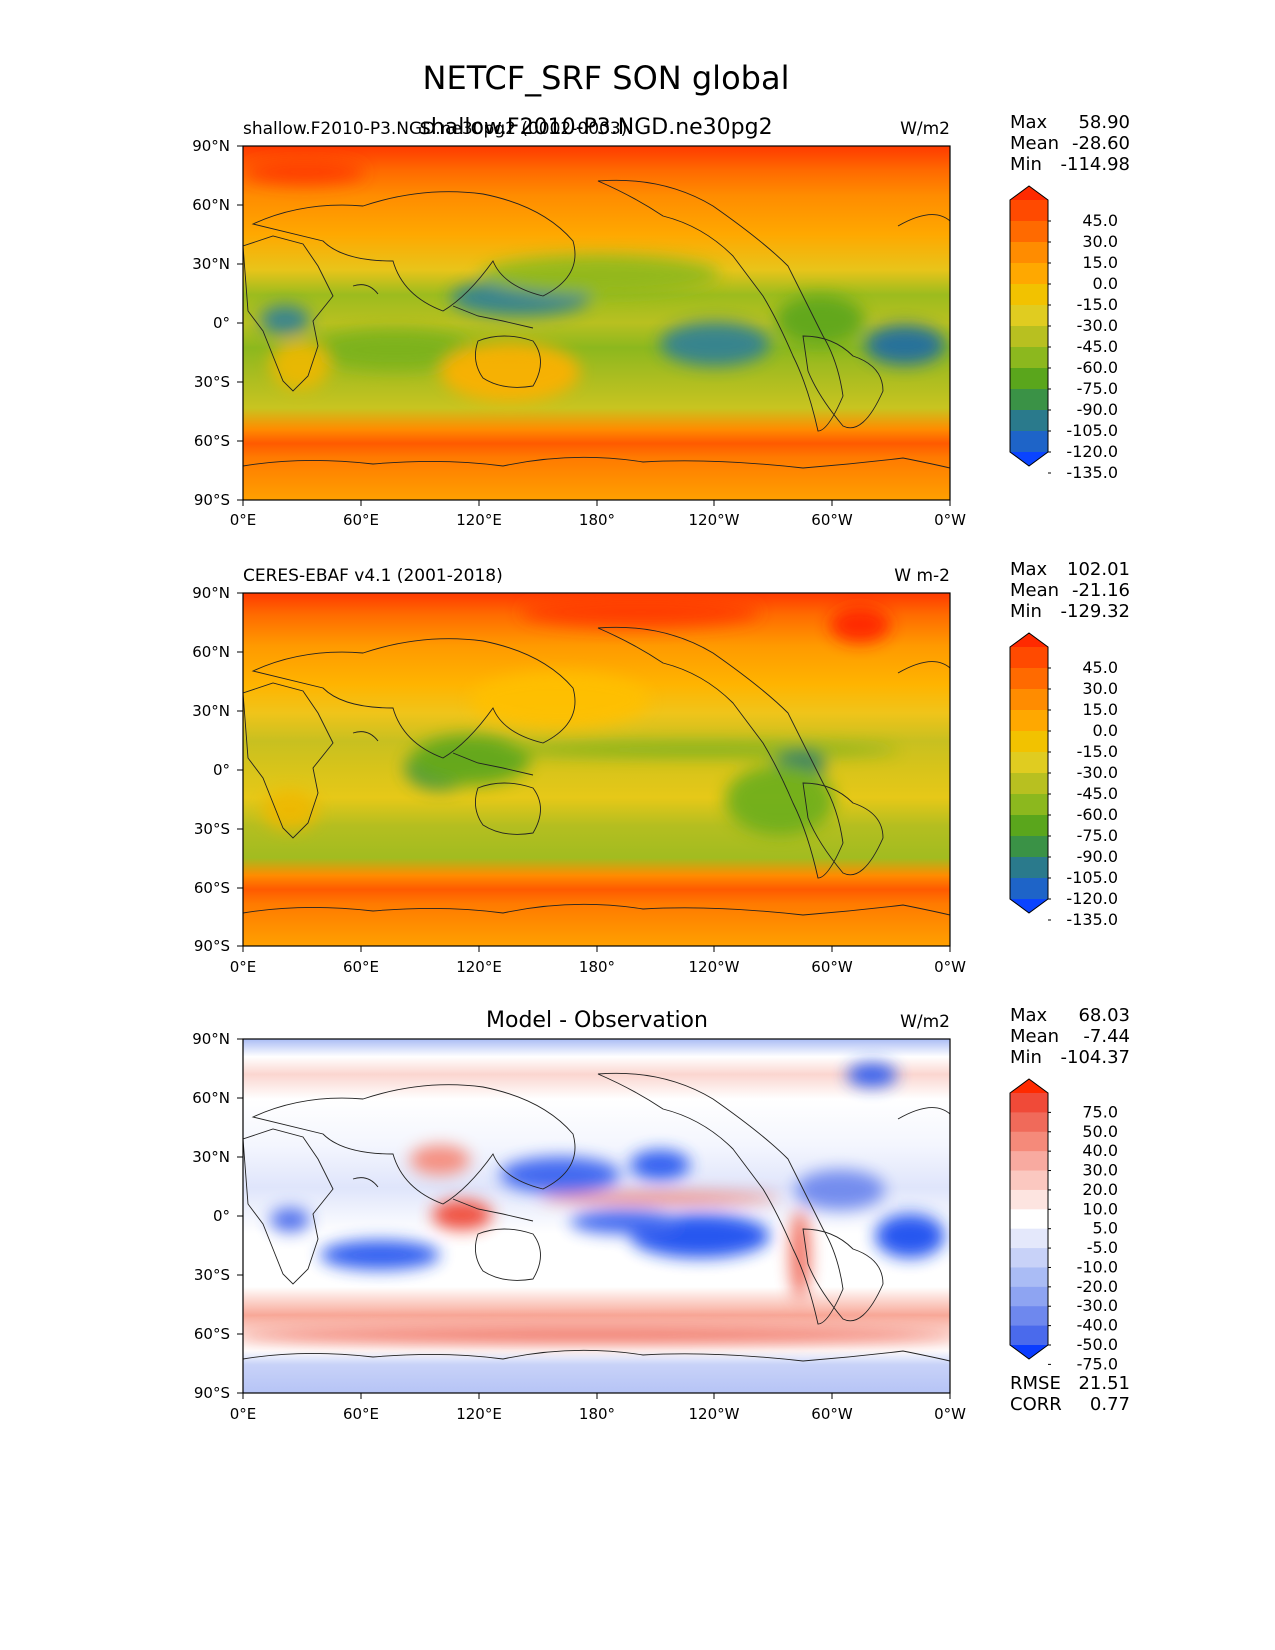 The height and width of the screenshot is (1650, 1275). I want to click on stat-value: -114.98, so click(1095, 164).